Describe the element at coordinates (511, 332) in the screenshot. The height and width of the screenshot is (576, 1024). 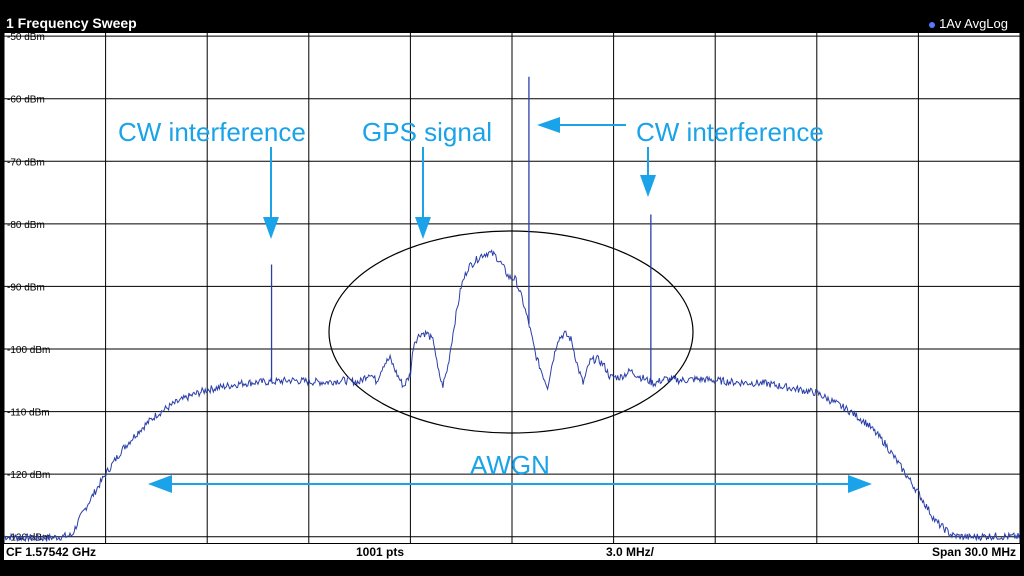
I see `gps-signal-ellipse` at that location.